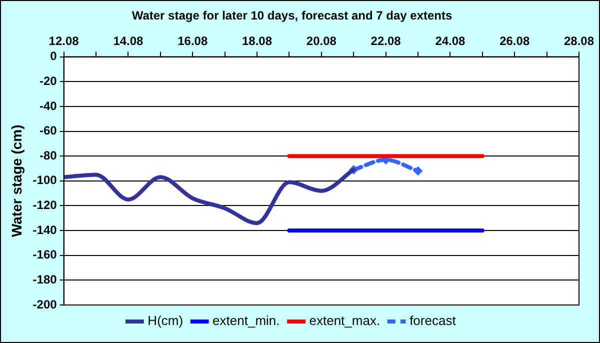  Describe the element at coordinates (45, 229) in the screenshot. I see `y-tick-label: -140` at that location.